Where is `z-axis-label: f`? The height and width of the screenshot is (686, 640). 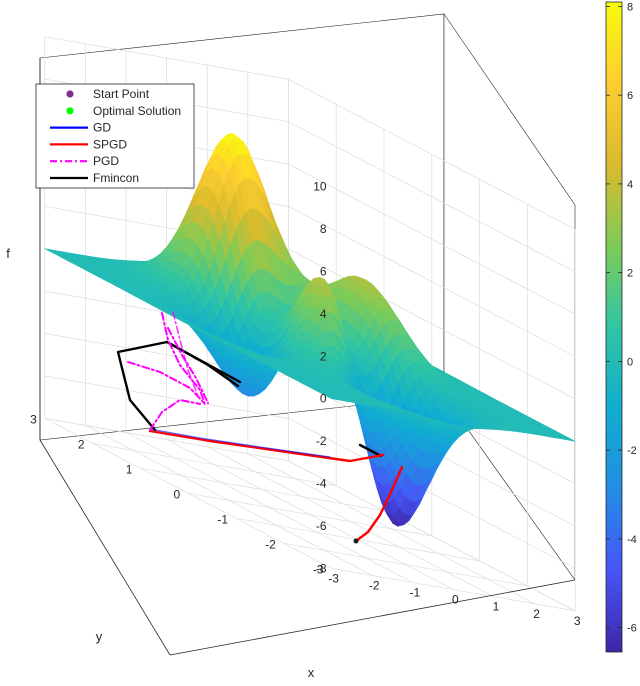
z-axis-label: f is located at coordinates (8, 253).